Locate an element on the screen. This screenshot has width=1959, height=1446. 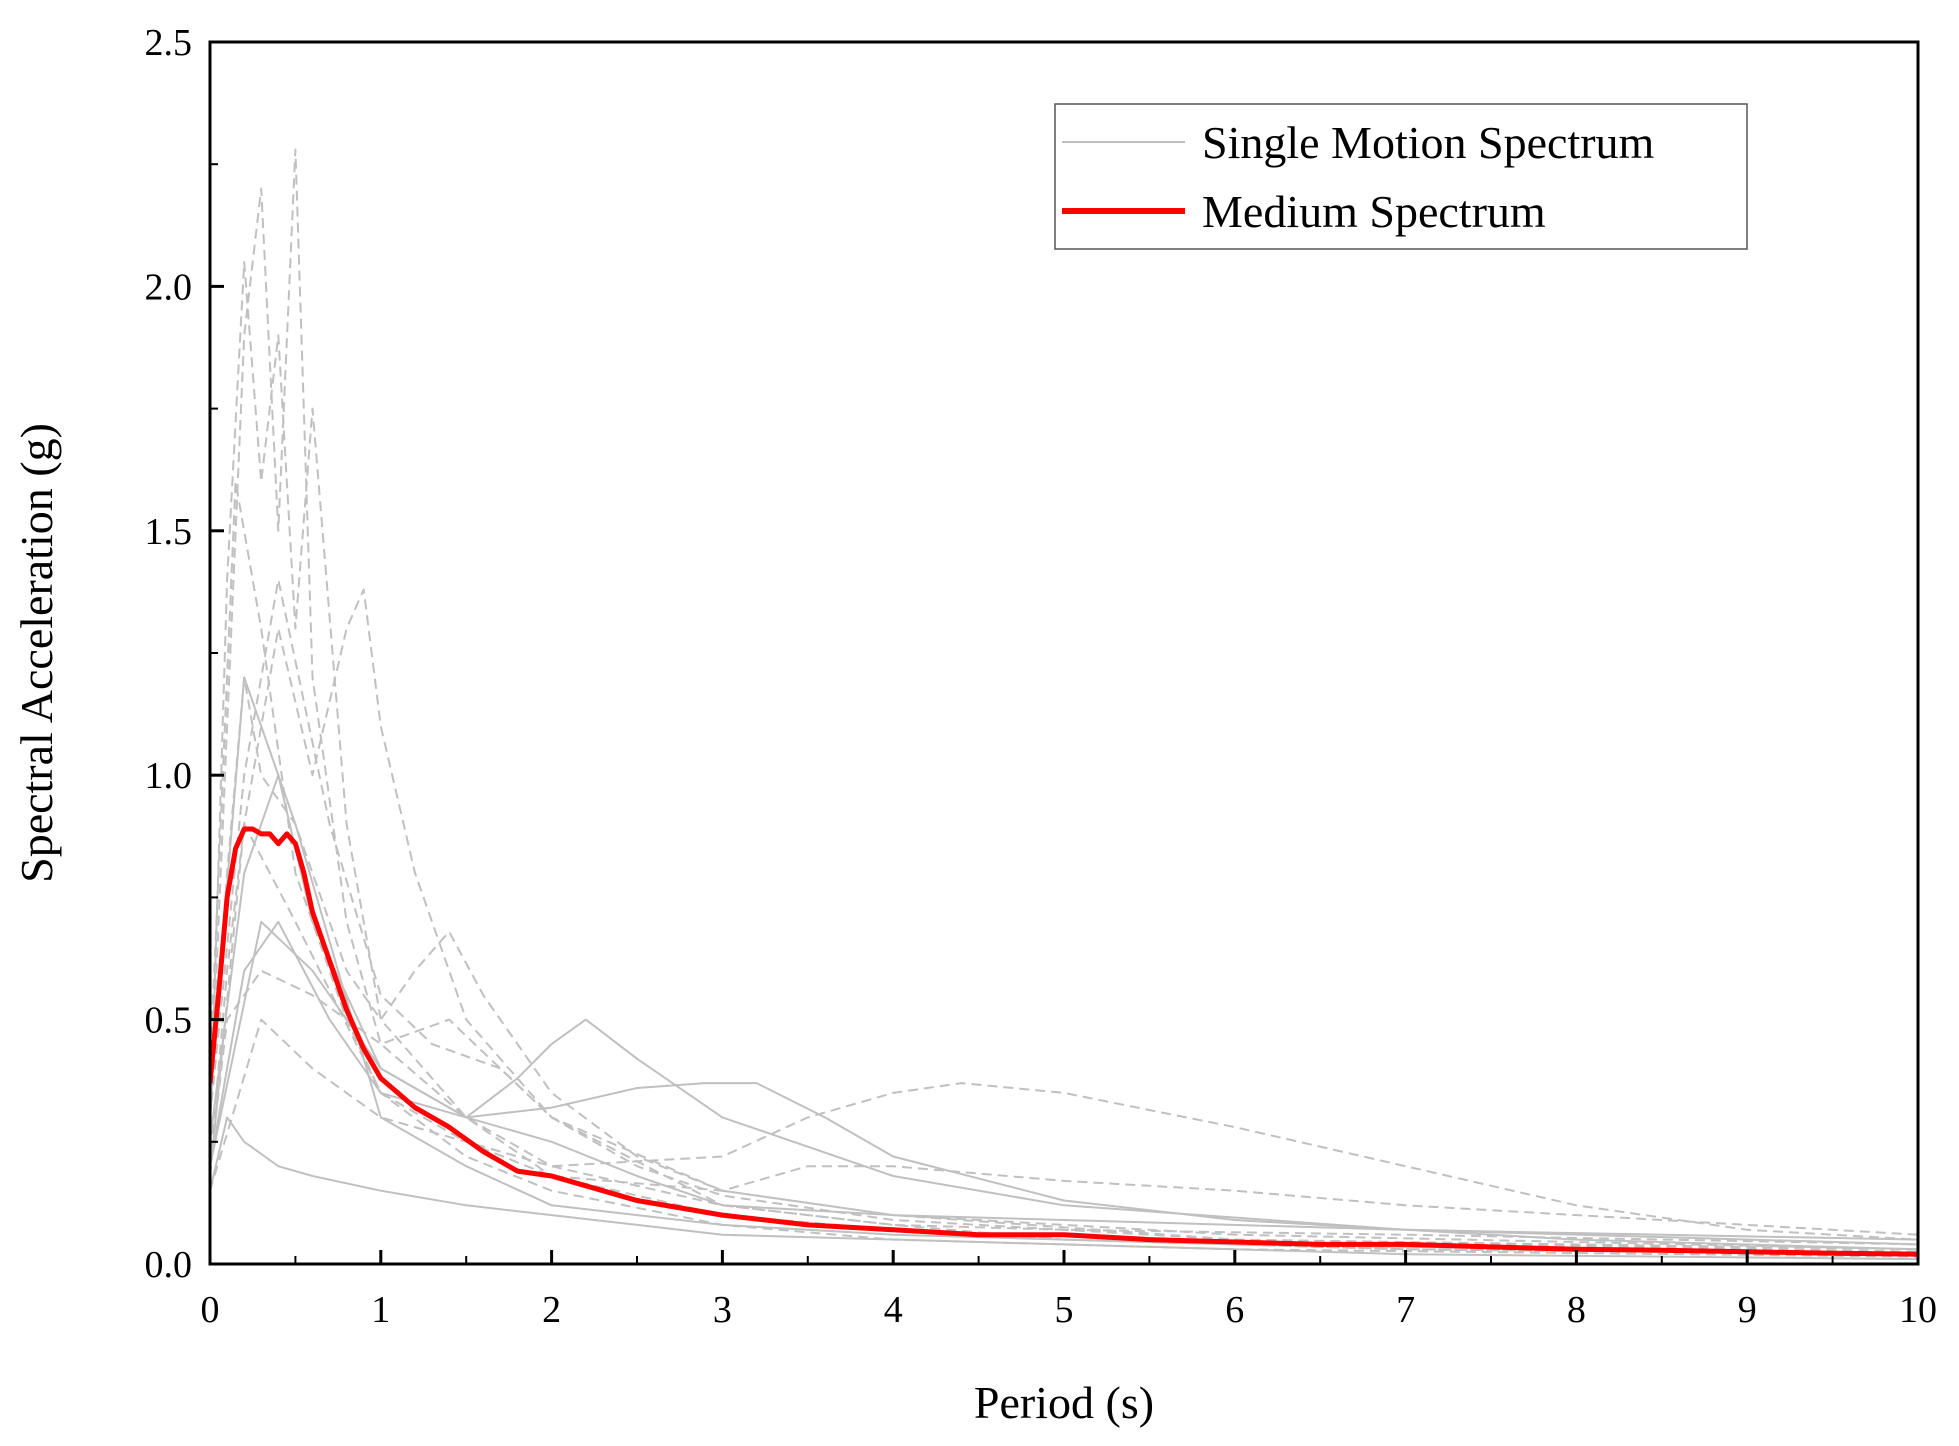
x-tick-label: 8 is located at coordinates (1576, 1310).